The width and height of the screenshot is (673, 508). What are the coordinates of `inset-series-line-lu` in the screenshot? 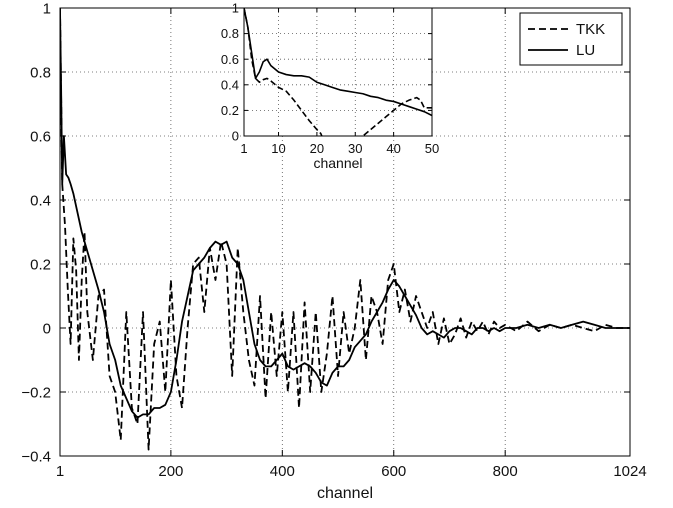 It's located at (338, 62).